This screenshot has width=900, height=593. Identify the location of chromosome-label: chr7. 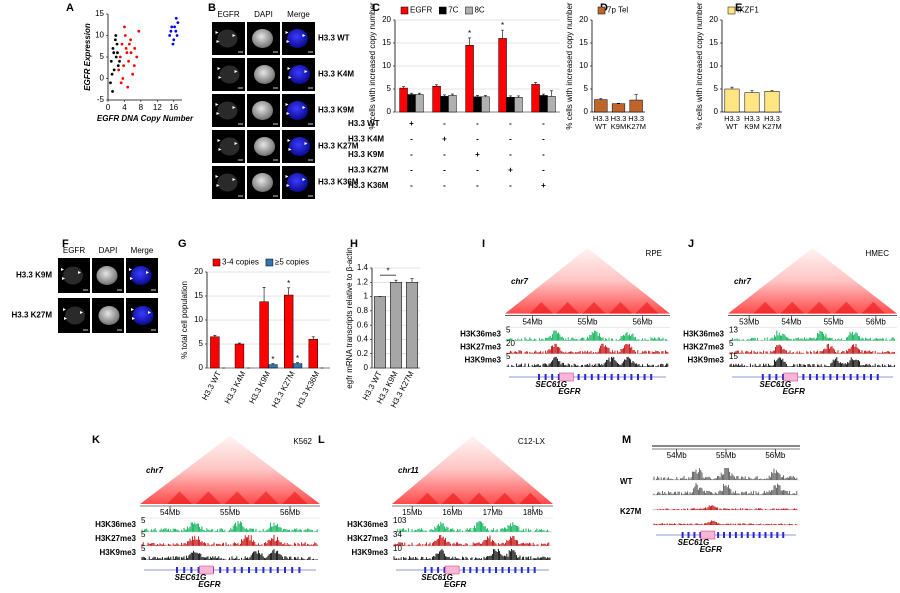
(519, 281).